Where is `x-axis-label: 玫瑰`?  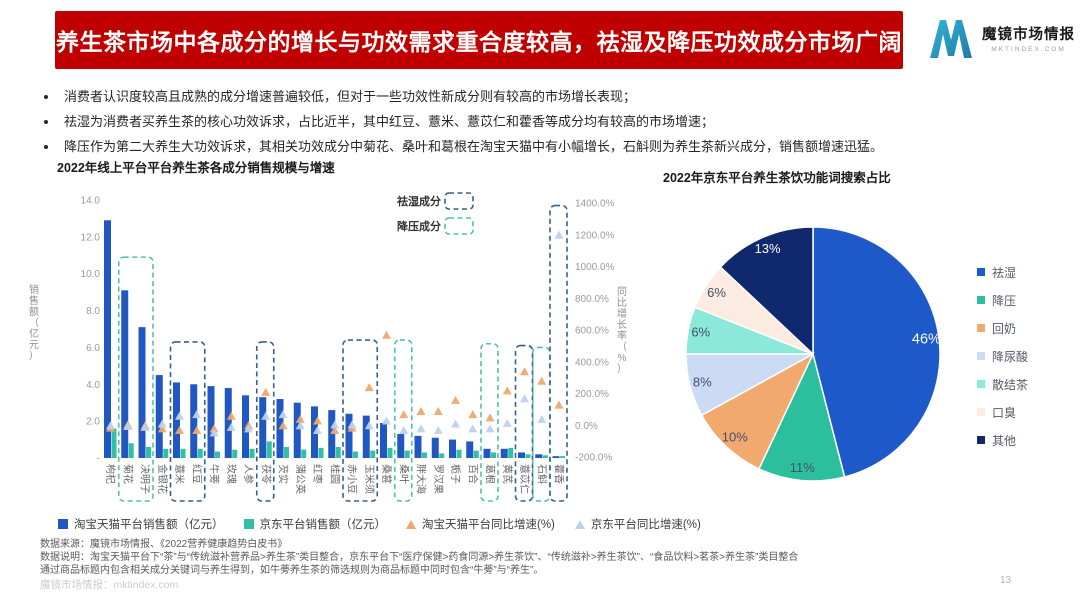 x-axis-label: 玫瑰 is located at coordinates (231, 474).